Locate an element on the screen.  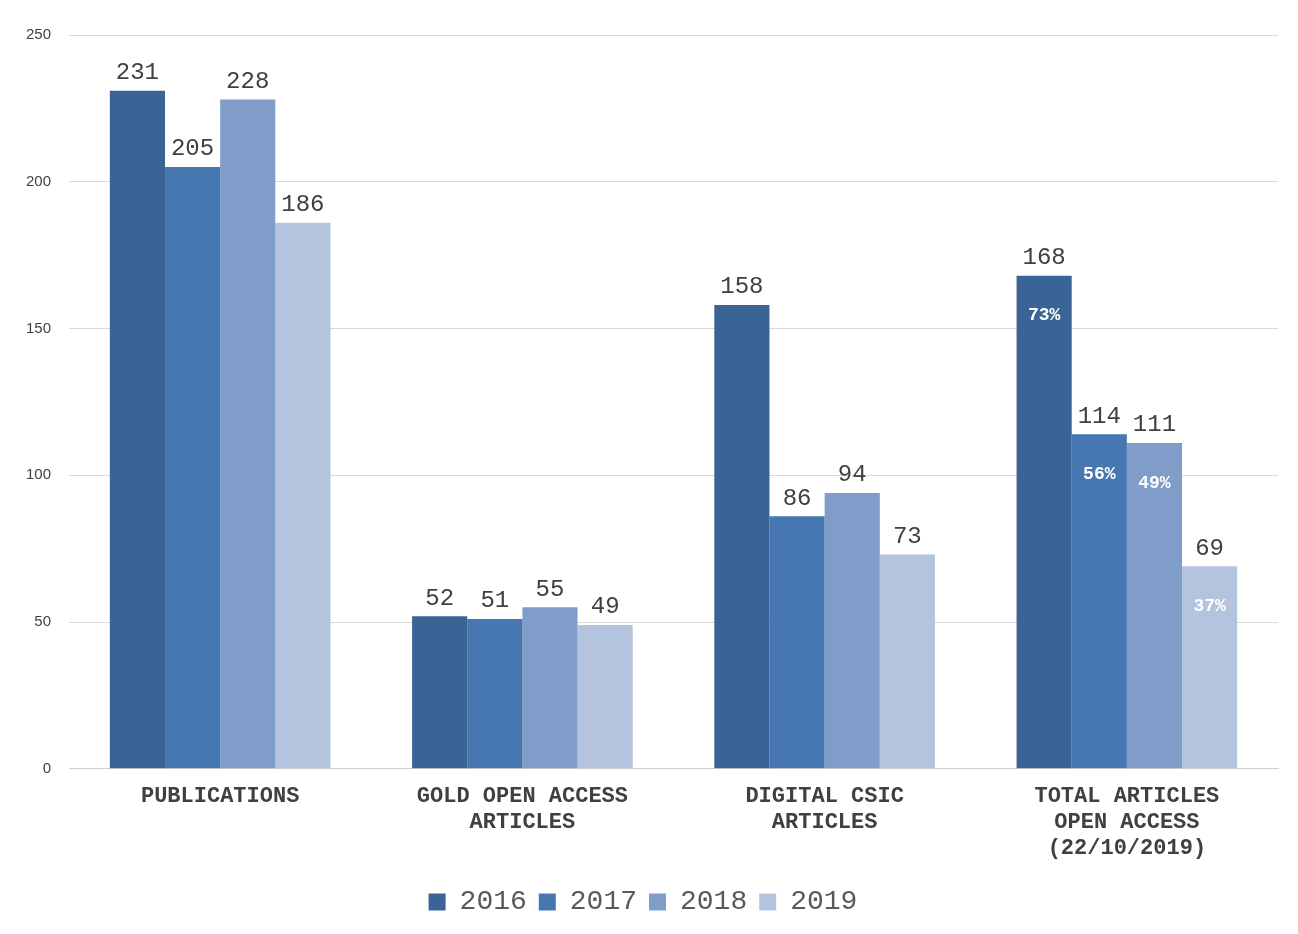
data-label: 86 is located at coordinates (797, 498).